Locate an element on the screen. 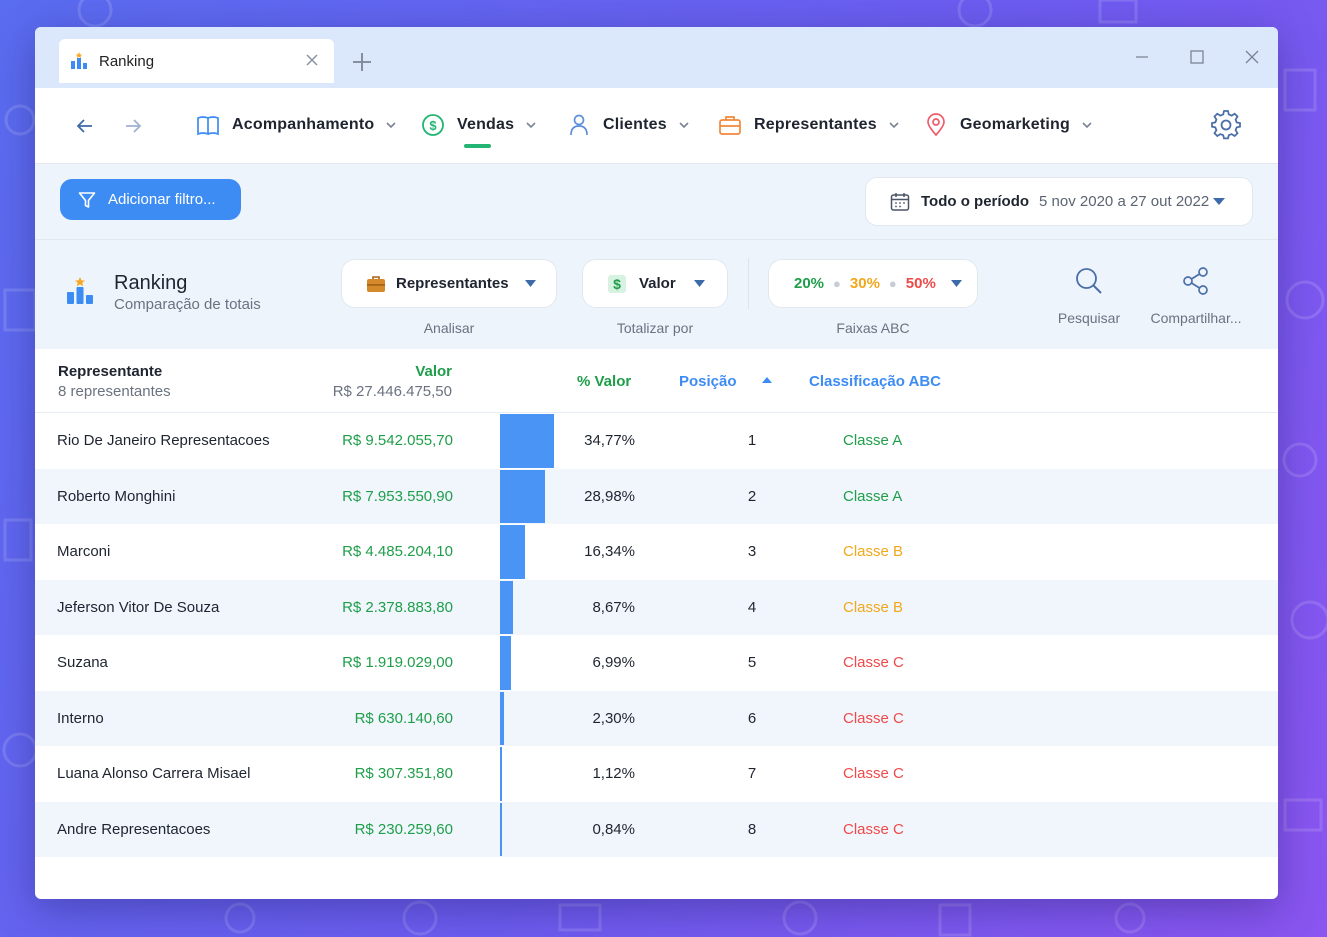 The height and width of the screenshot is (937, 1327). posicao-cell: 8 is located at coordinates (752, 829).